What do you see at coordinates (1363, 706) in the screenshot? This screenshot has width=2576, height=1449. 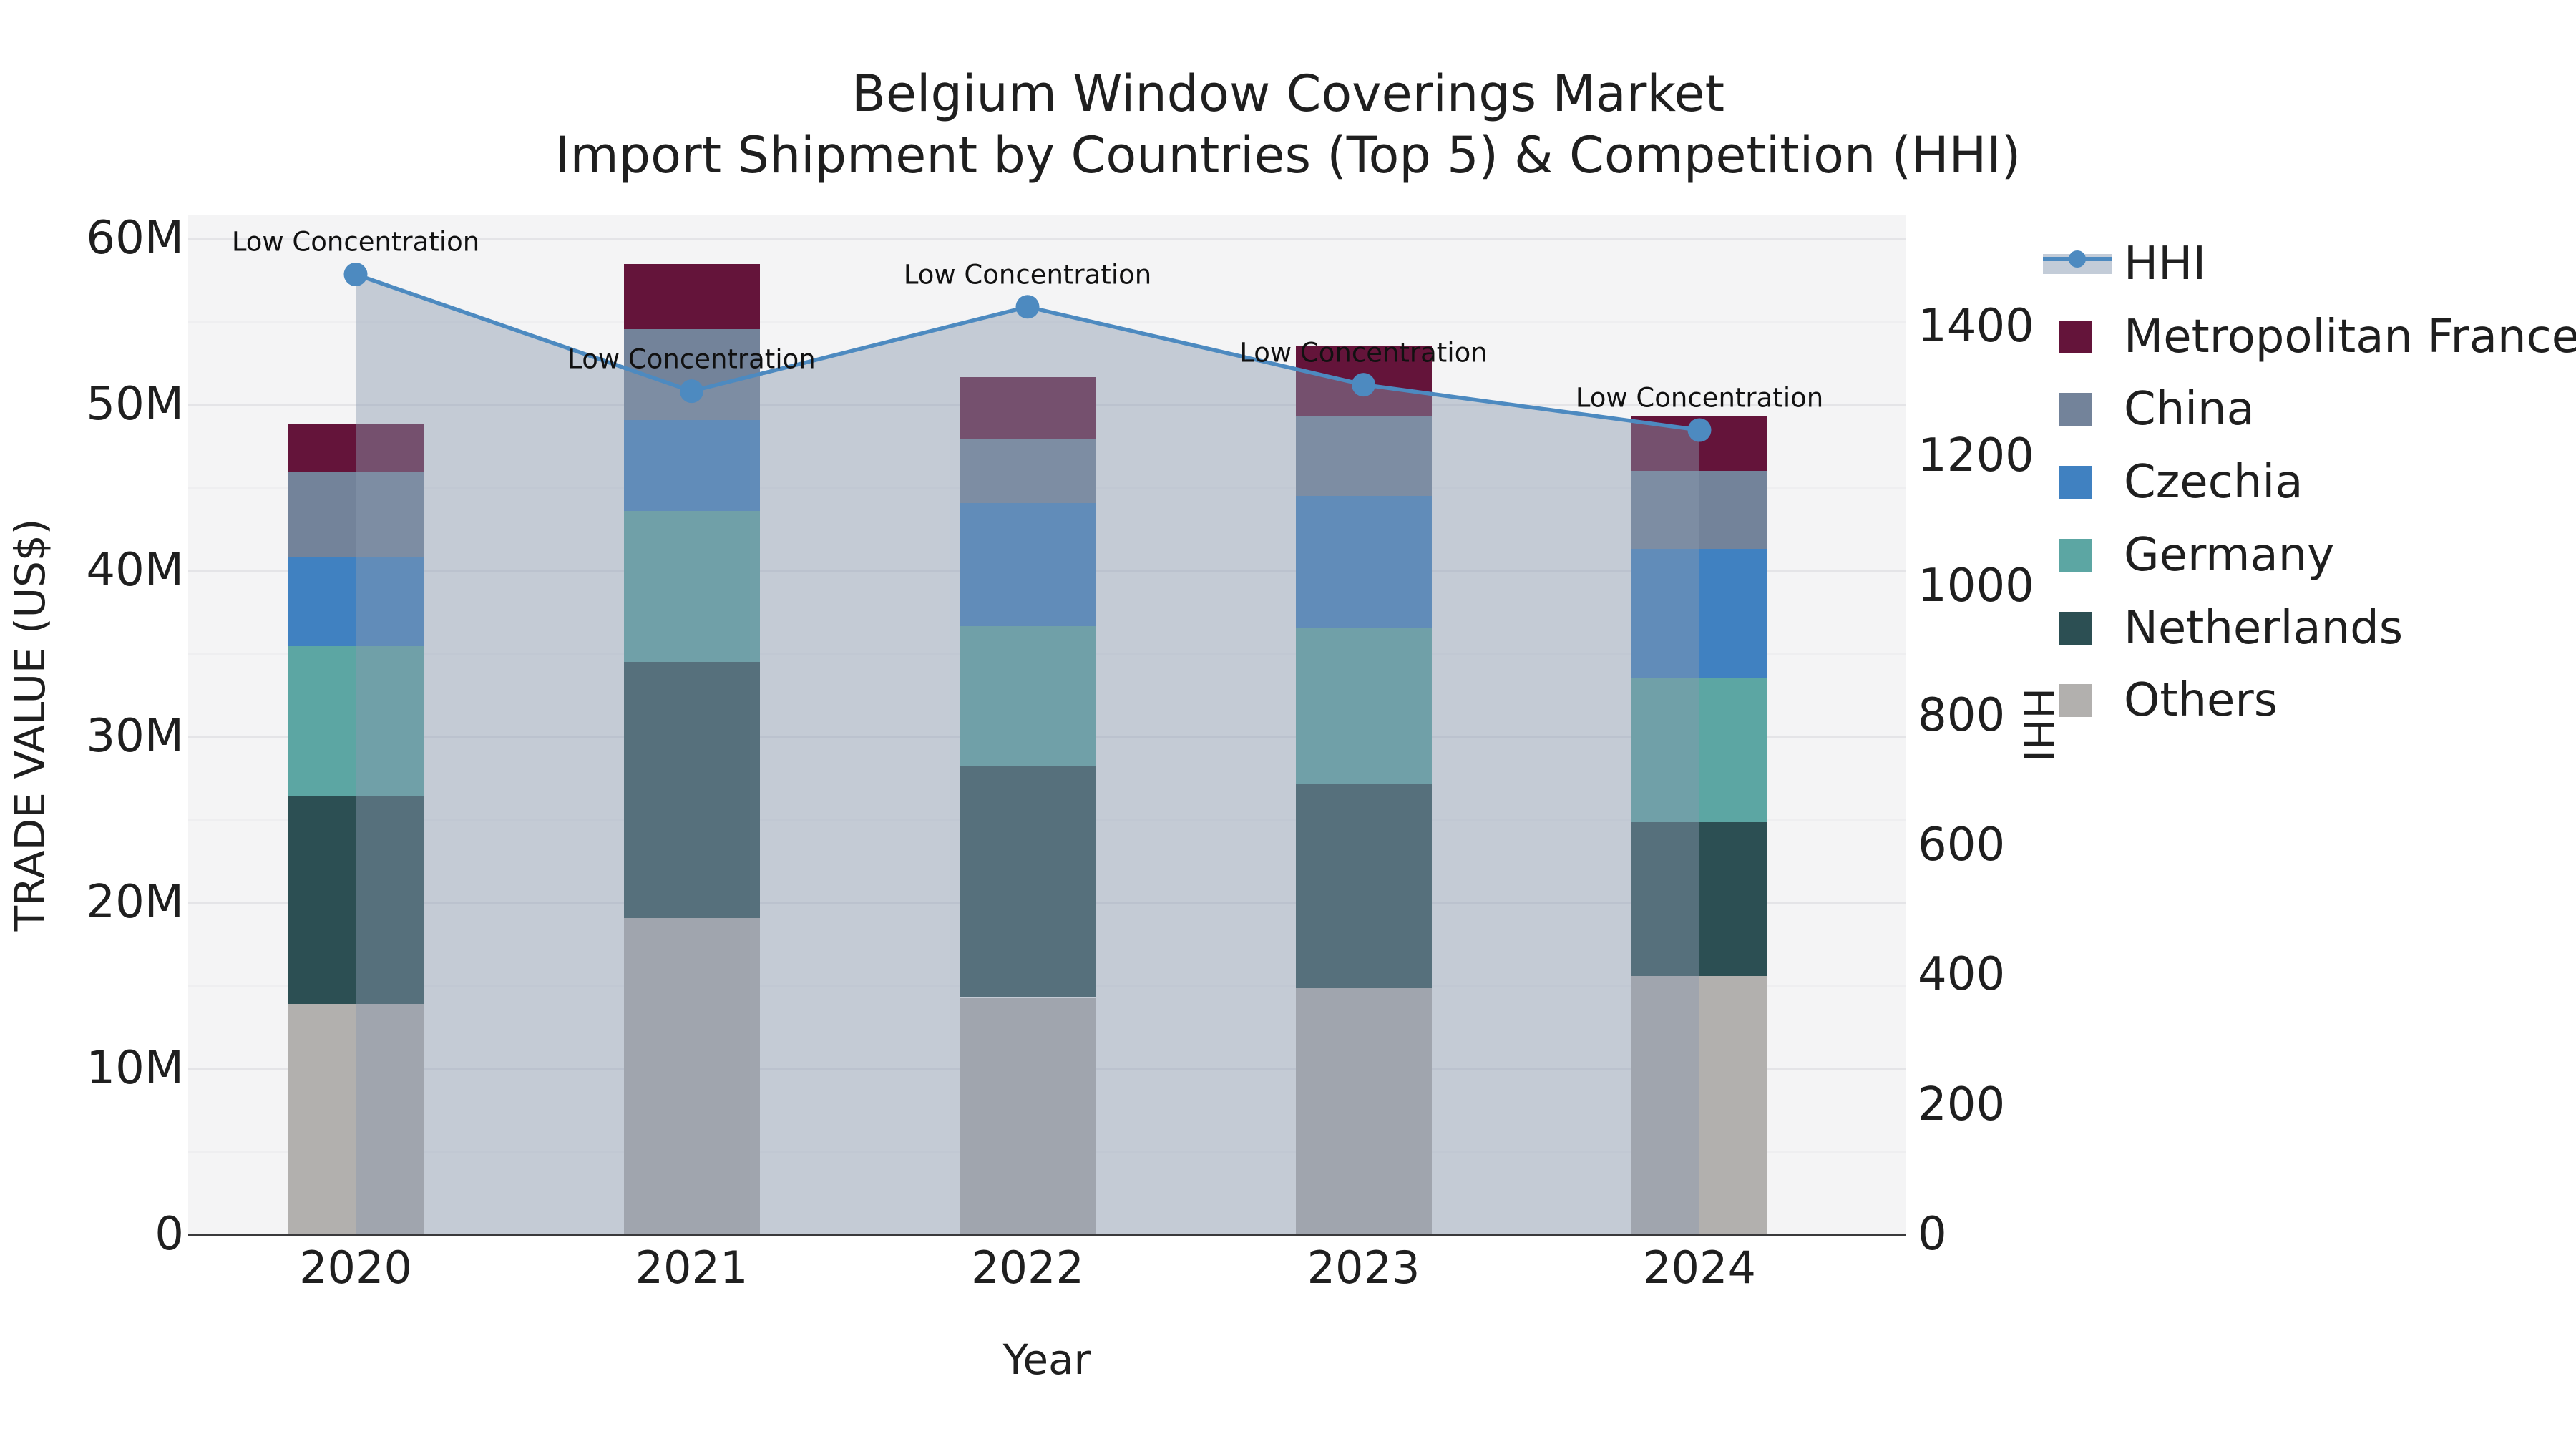 I see `bar-segment-2023-germany` at bounding box center [1363, 706].